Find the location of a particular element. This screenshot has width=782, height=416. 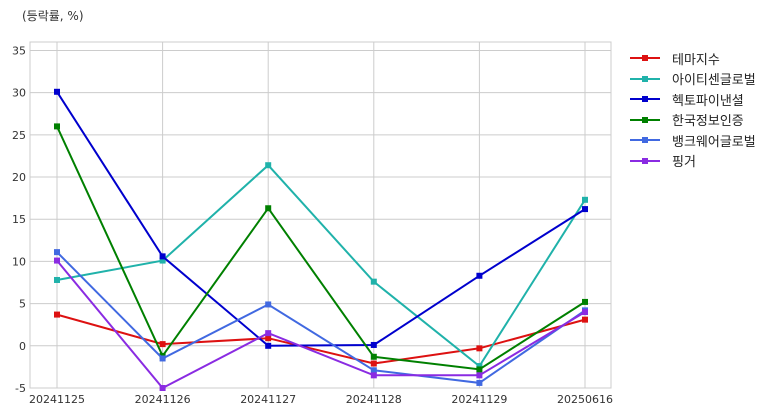

x-tick-label: 20250616 is located at coordinates (585, 399).